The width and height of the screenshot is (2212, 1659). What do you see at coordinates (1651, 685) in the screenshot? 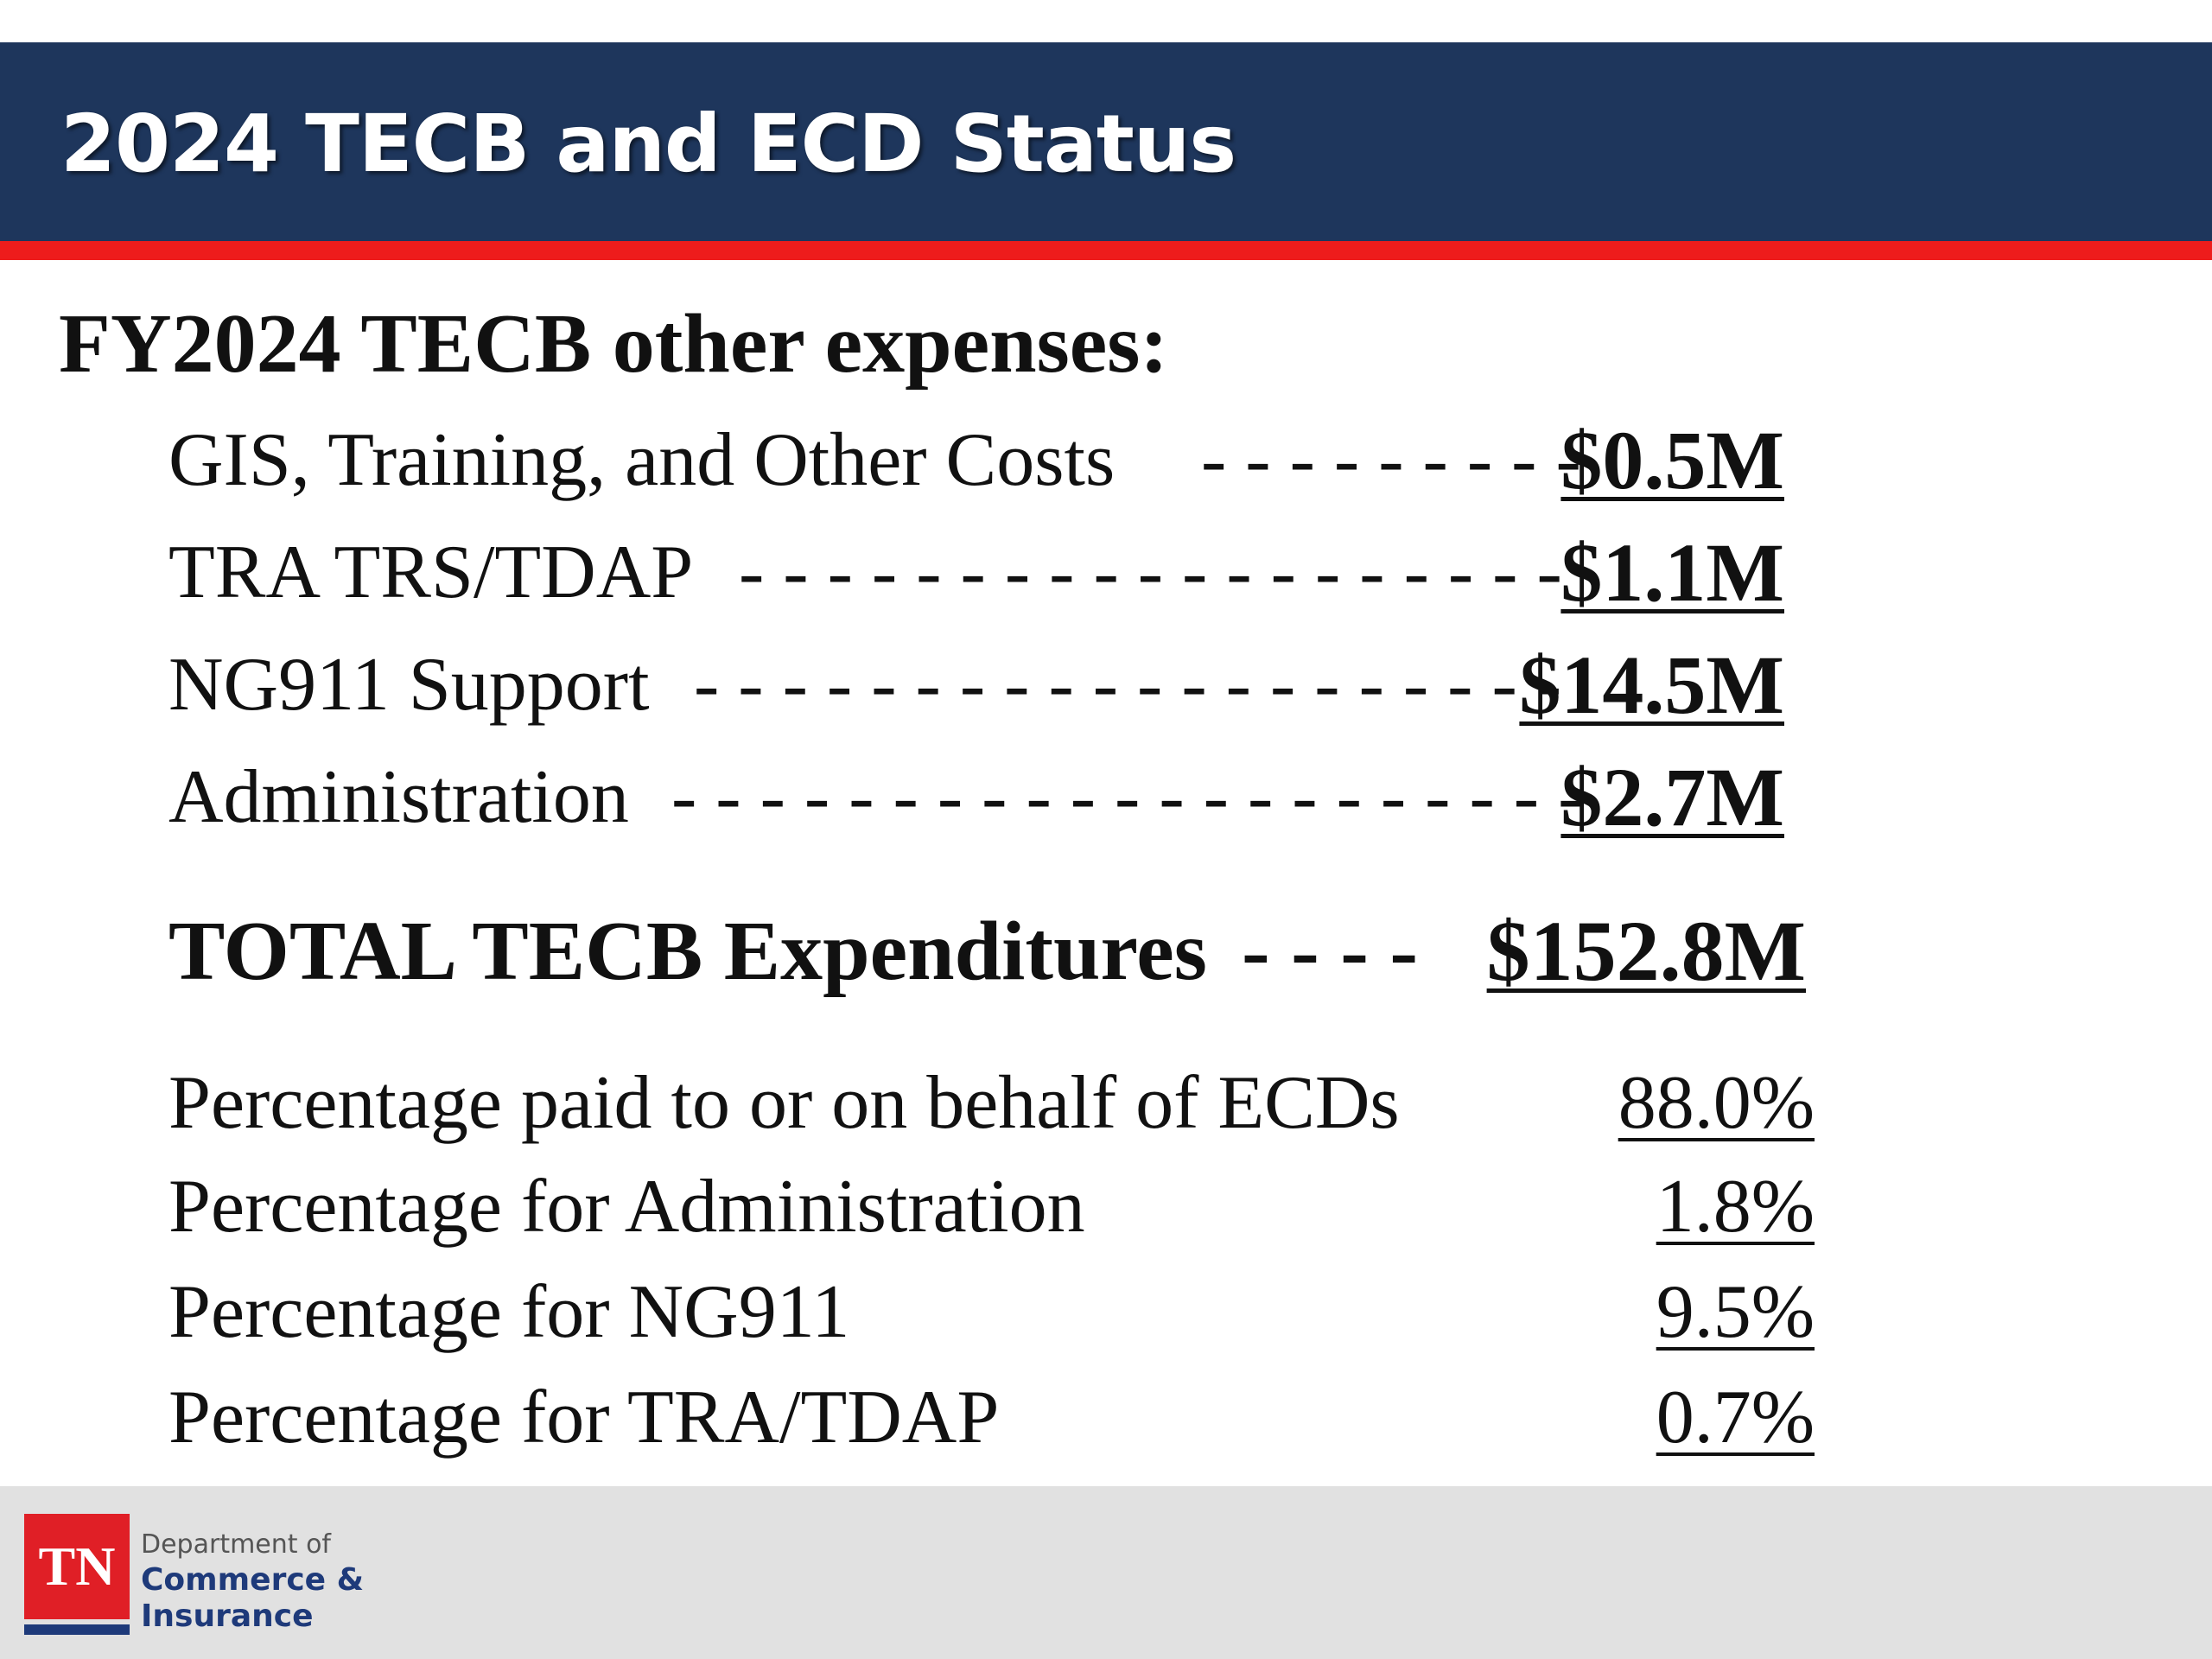
I see `expense-value: $14.5M` at bounding box center [1651, 685].